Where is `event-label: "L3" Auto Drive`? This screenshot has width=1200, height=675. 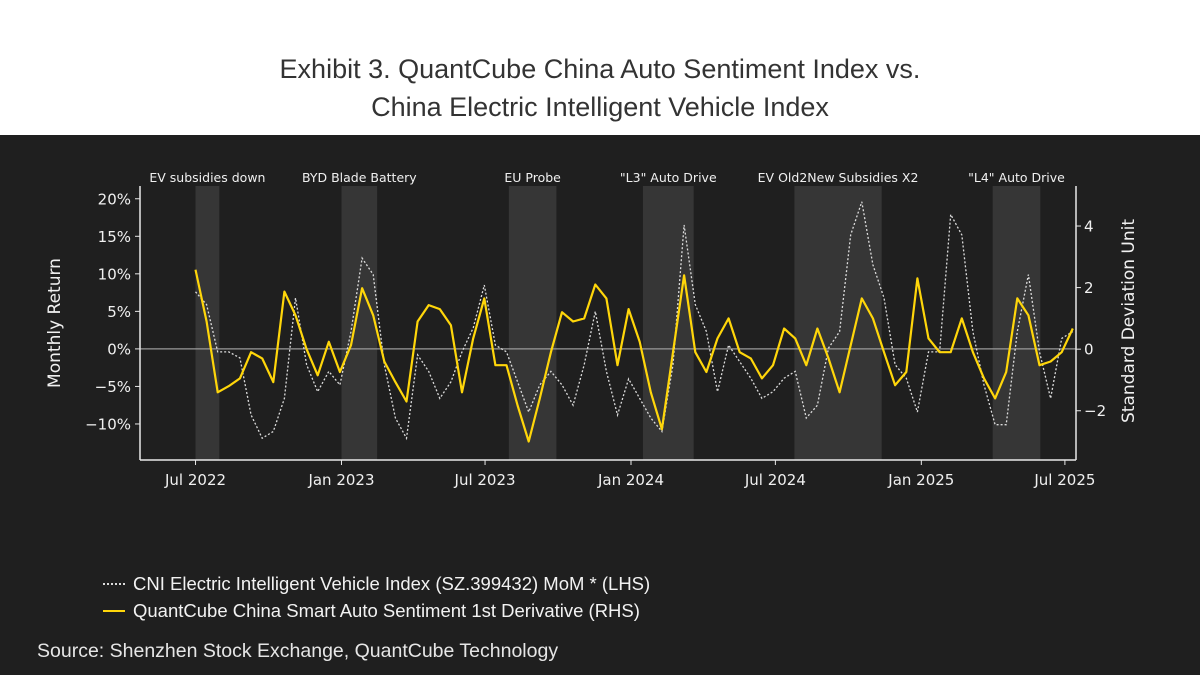
event-label: "L3" Auto Drive is located at coordinates (668, 177).